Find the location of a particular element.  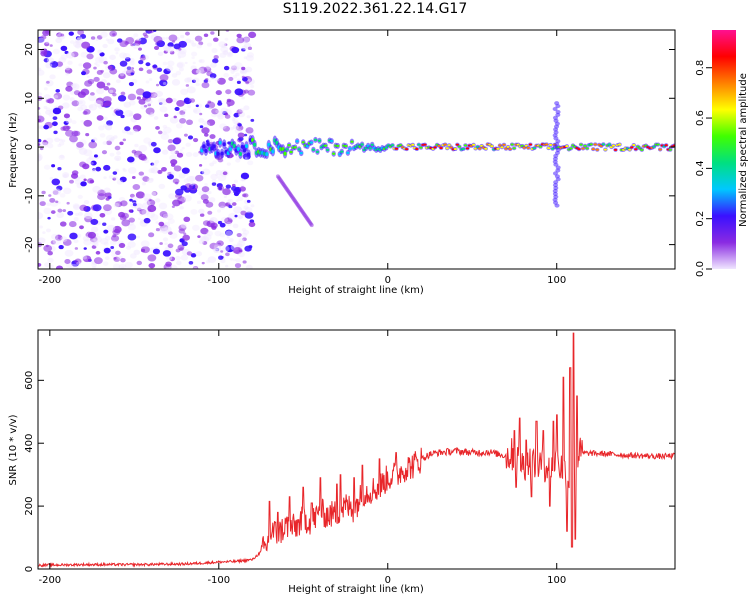

spectrogram-x-tick-label: -100 is located at coordinates (218, 280).